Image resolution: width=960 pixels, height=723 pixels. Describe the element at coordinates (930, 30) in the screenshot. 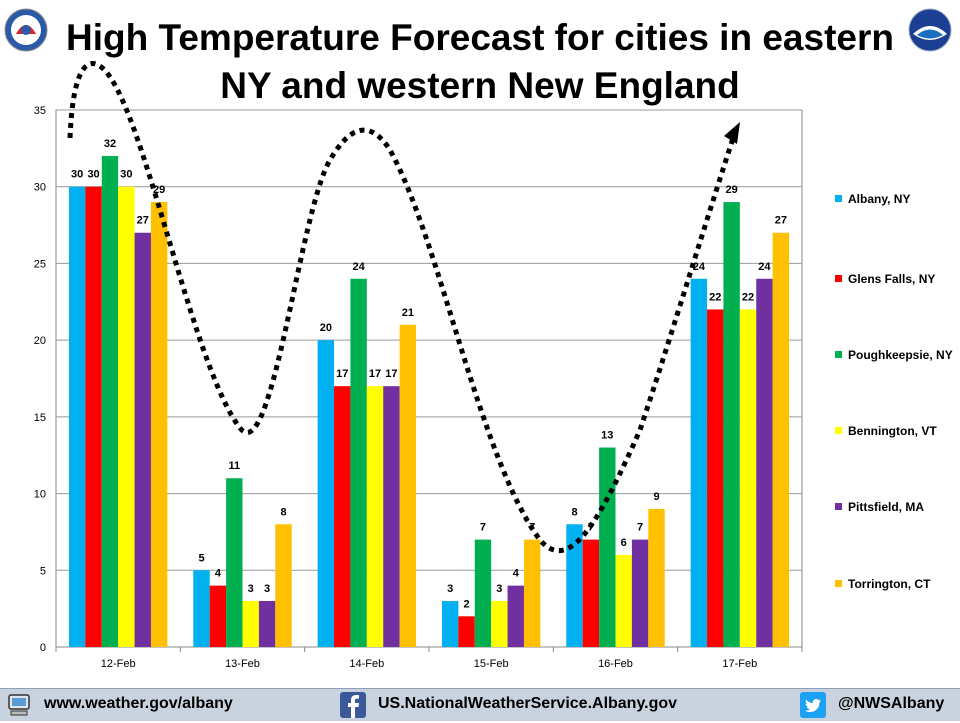

I see `noaa-logo` at that location.